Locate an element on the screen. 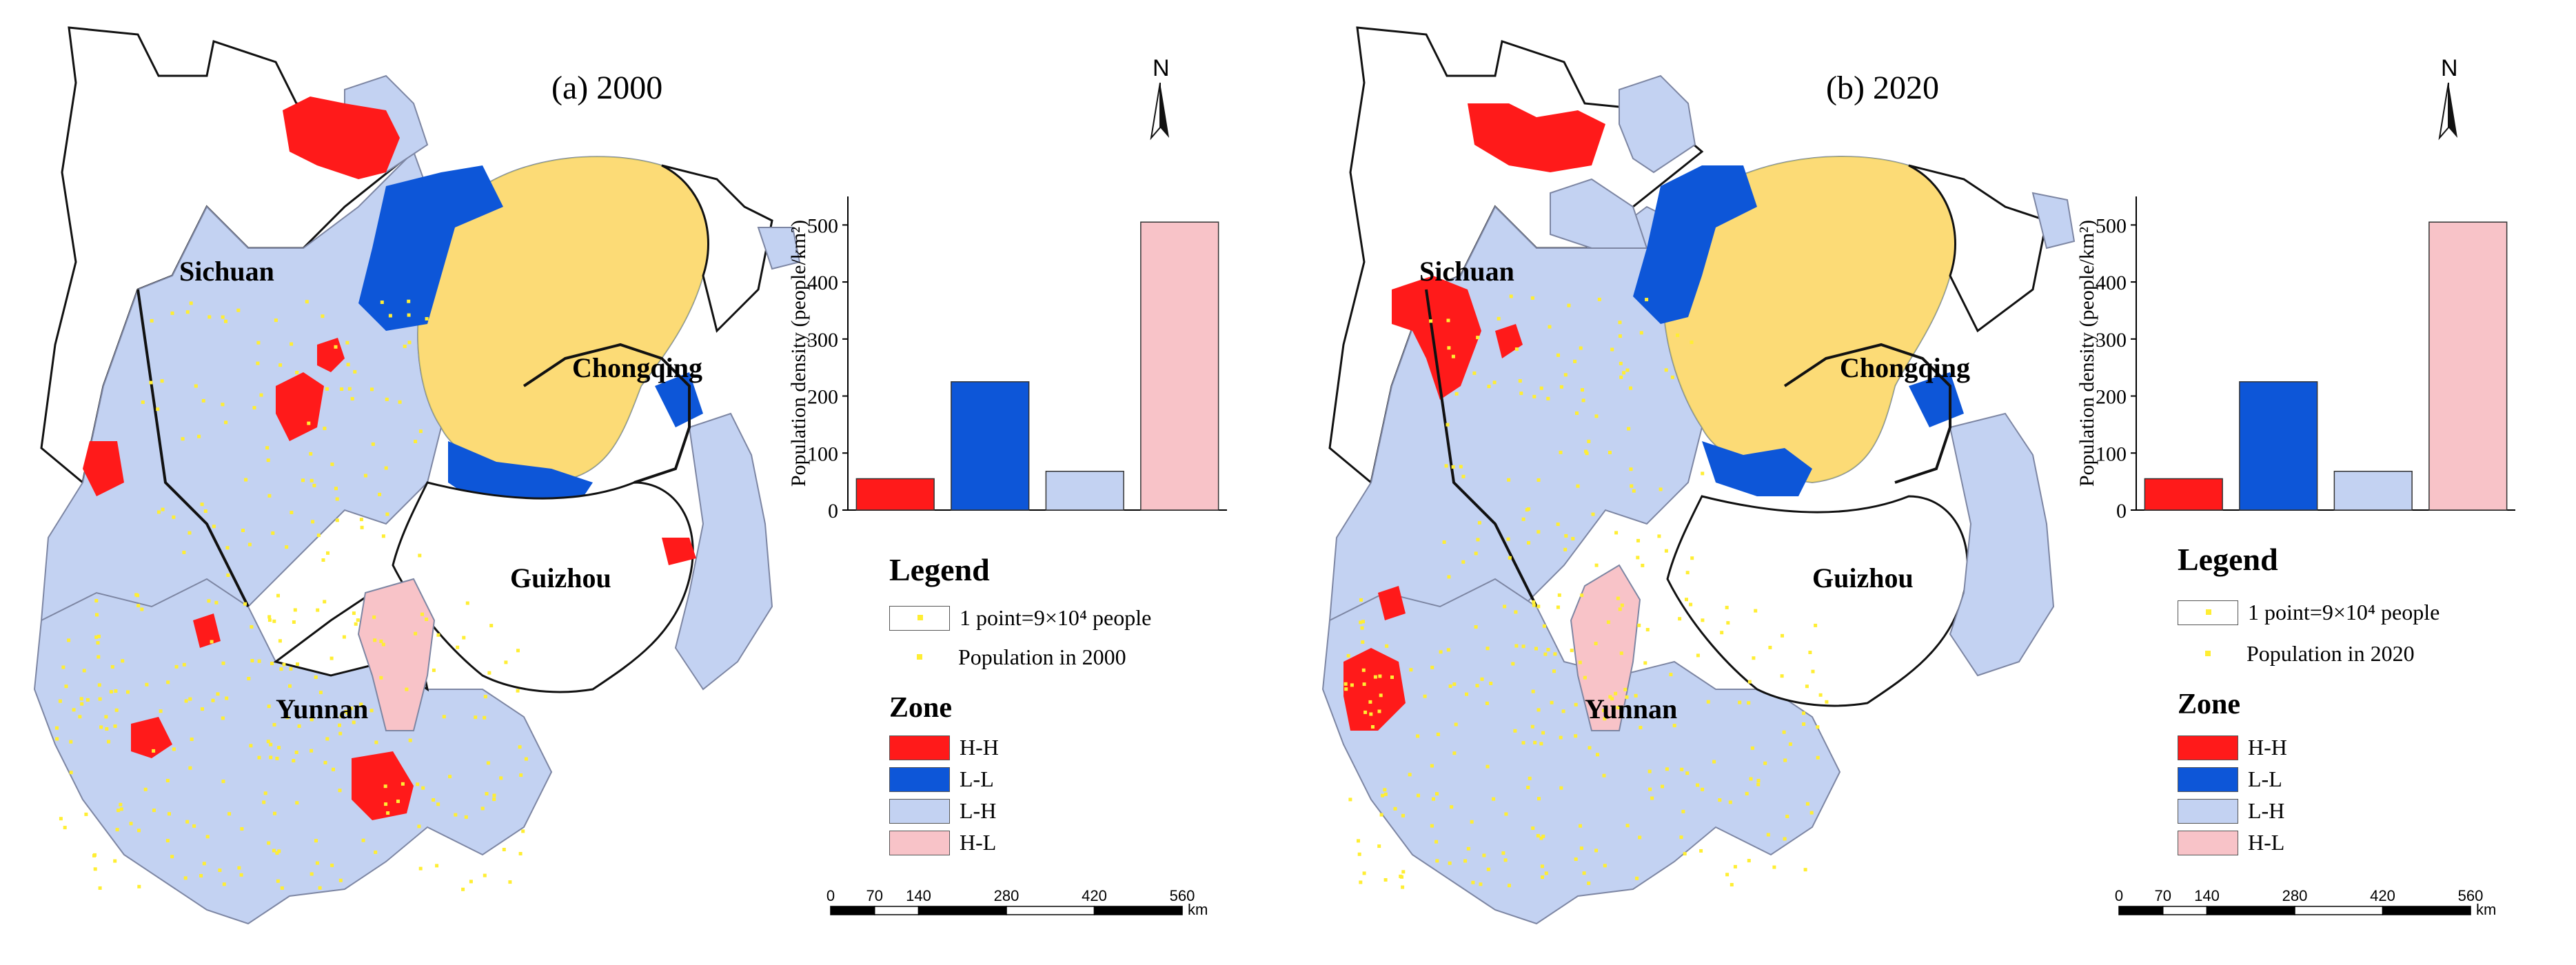 The image size is (2576, 965). chart-y-axis-label: Population density (people/km²) is located at coordinates (2087, 353).